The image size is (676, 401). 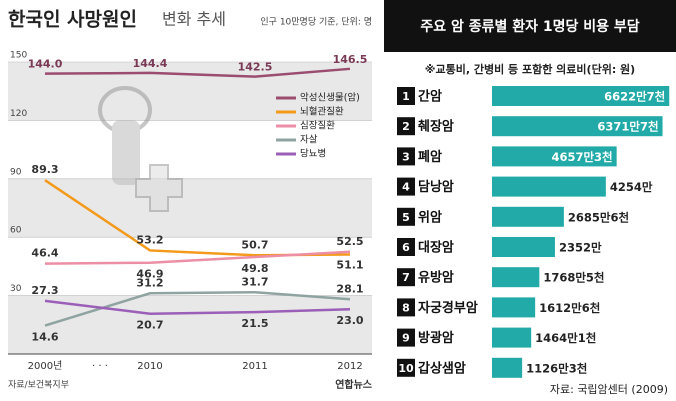 I want to click on category-label: 방광암, so click(x=436, y=338).